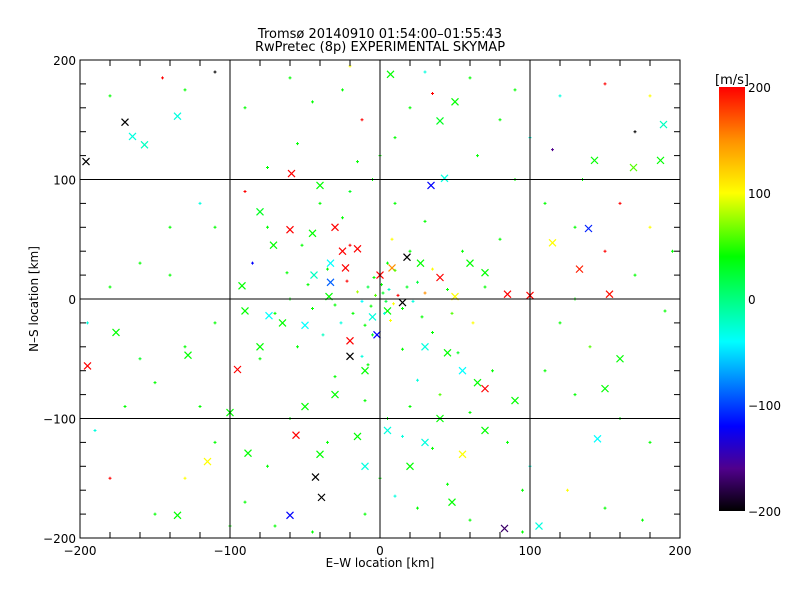 This screenshot has width=800, height=600. I want to click on colorbar-tick-label: 0, so click(752, 300).